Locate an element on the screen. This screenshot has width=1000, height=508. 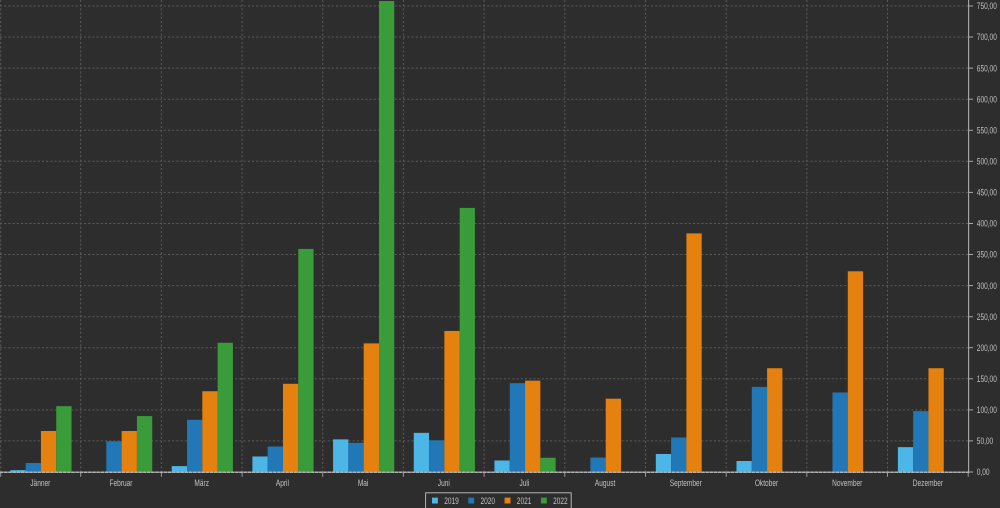
svg-text: 650,00 is located at coordinates (987, 68).